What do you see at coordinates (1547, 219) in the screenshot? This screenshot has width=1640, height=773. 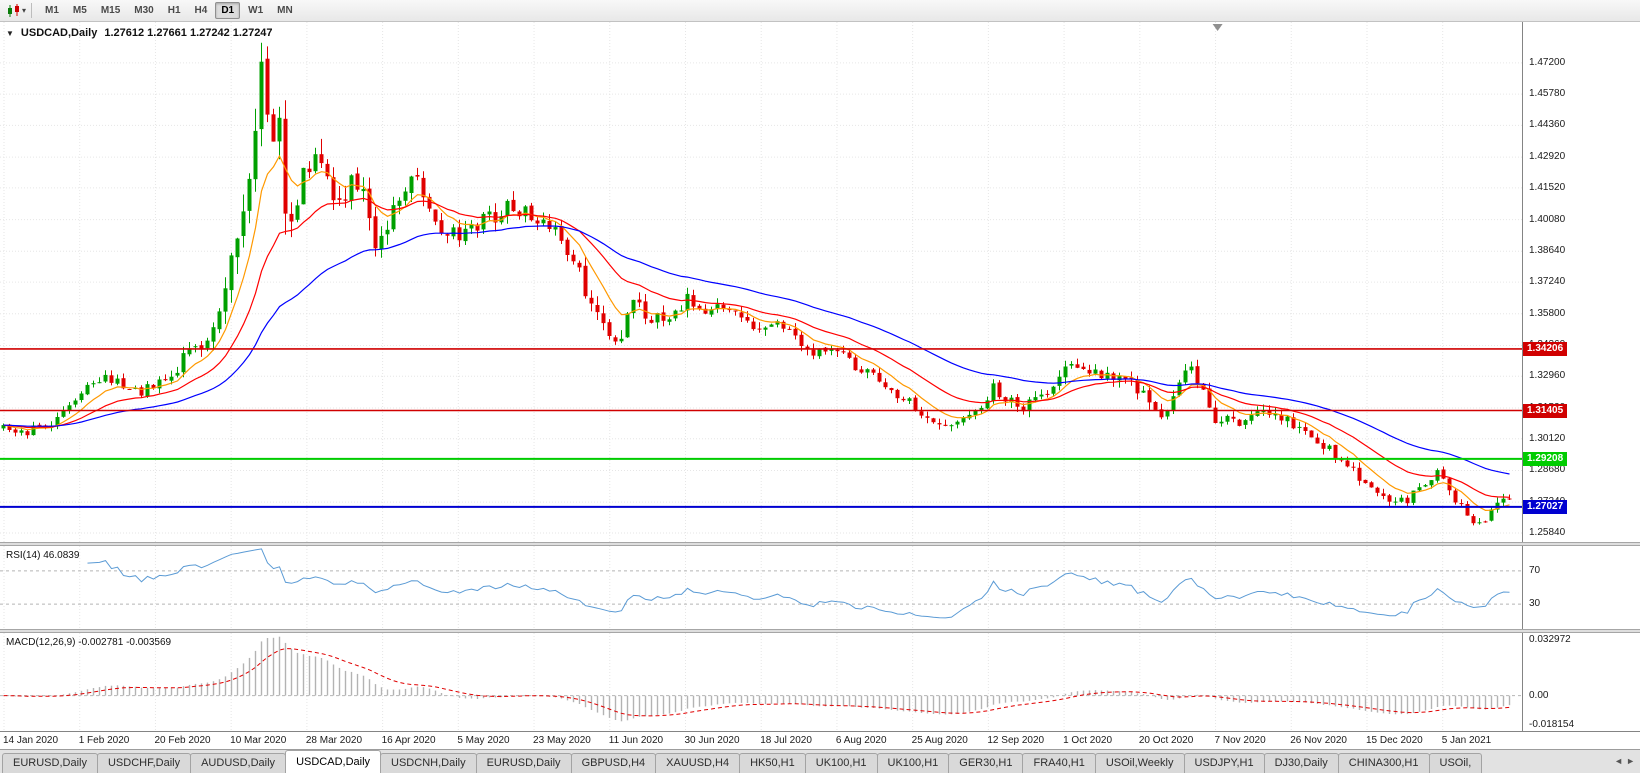 I see `price-tick-label: 1.40080` at bounding box center [1547, 219].